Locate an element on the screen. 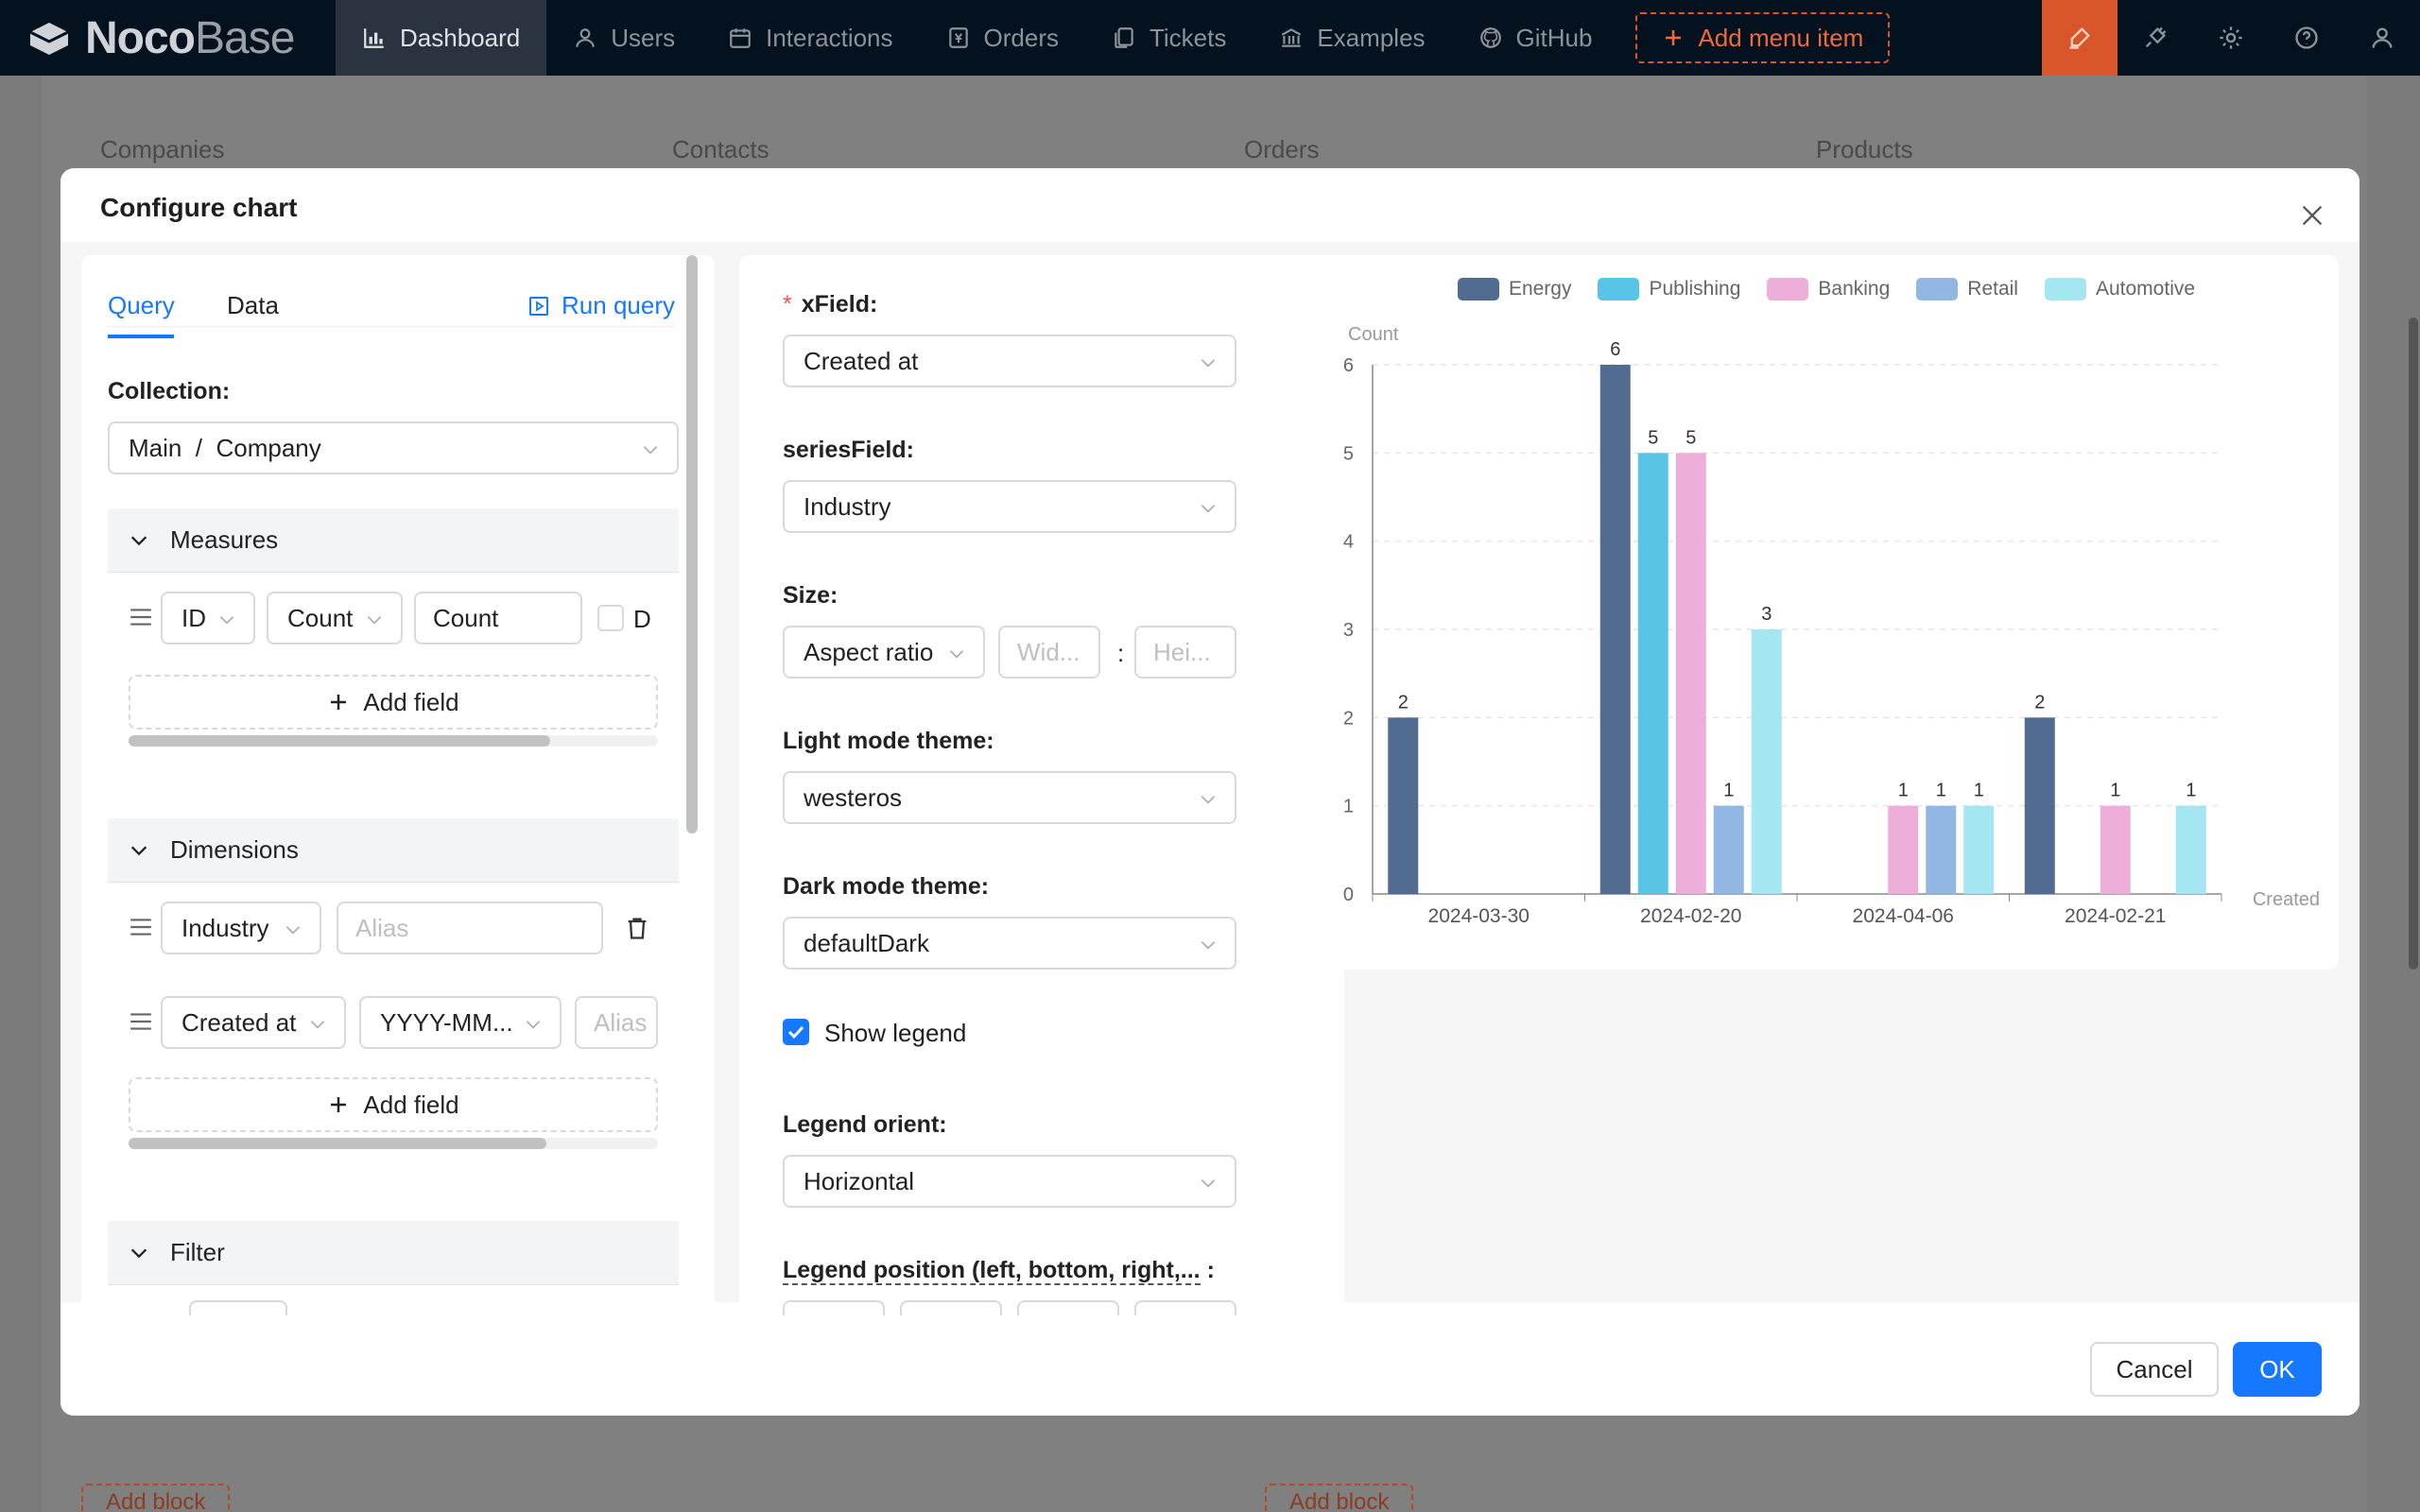  legend-item: Publishing is located at coordinates (1669, 289).